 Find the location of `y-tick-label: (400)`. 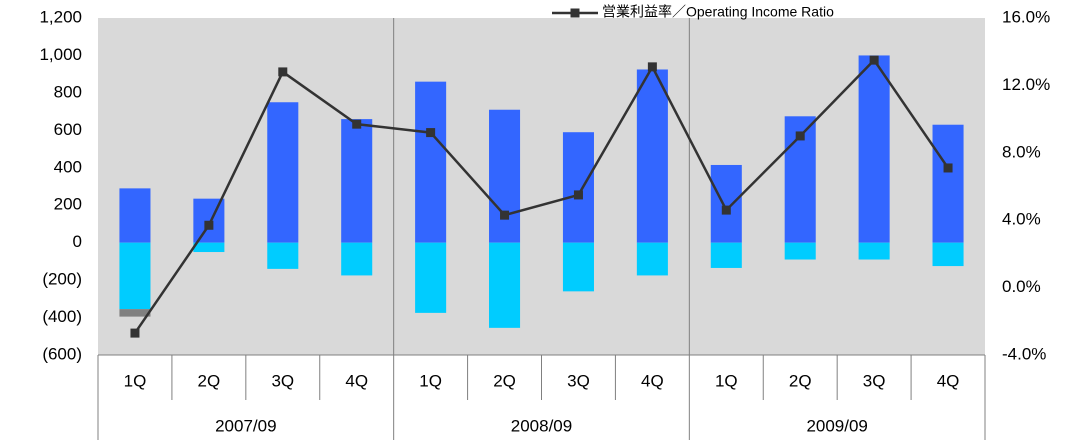

y-tick-label: (400) is located at coordinates (62, 316).